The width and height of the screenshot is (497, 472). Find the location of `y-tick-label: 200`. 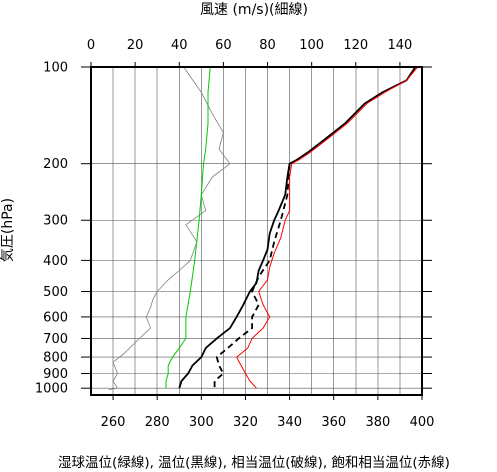

y-tick-label: 200 is located at coordinates (55, 164).